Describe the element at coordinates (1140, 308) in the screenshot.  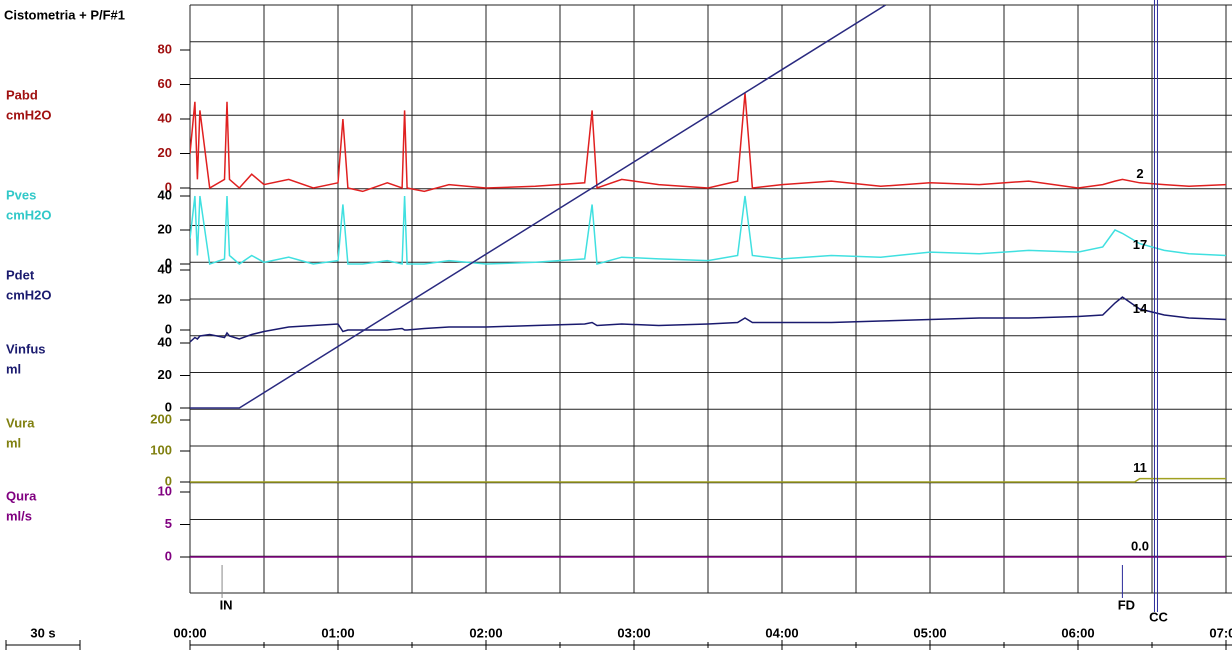
I see `readout: 14` at that location.